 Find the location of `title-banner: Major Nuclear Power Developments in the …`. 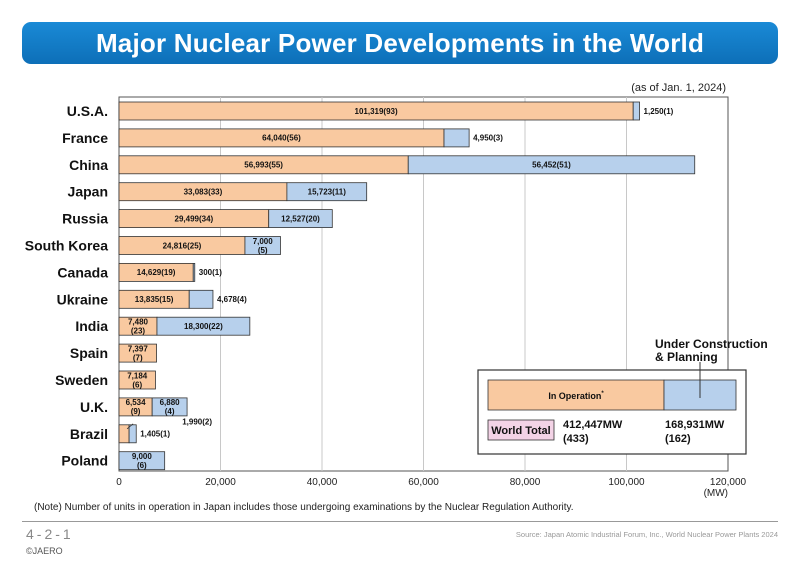

title-banner: Major Nuclear Power Developments in the … is located at coordinates (400, 43).